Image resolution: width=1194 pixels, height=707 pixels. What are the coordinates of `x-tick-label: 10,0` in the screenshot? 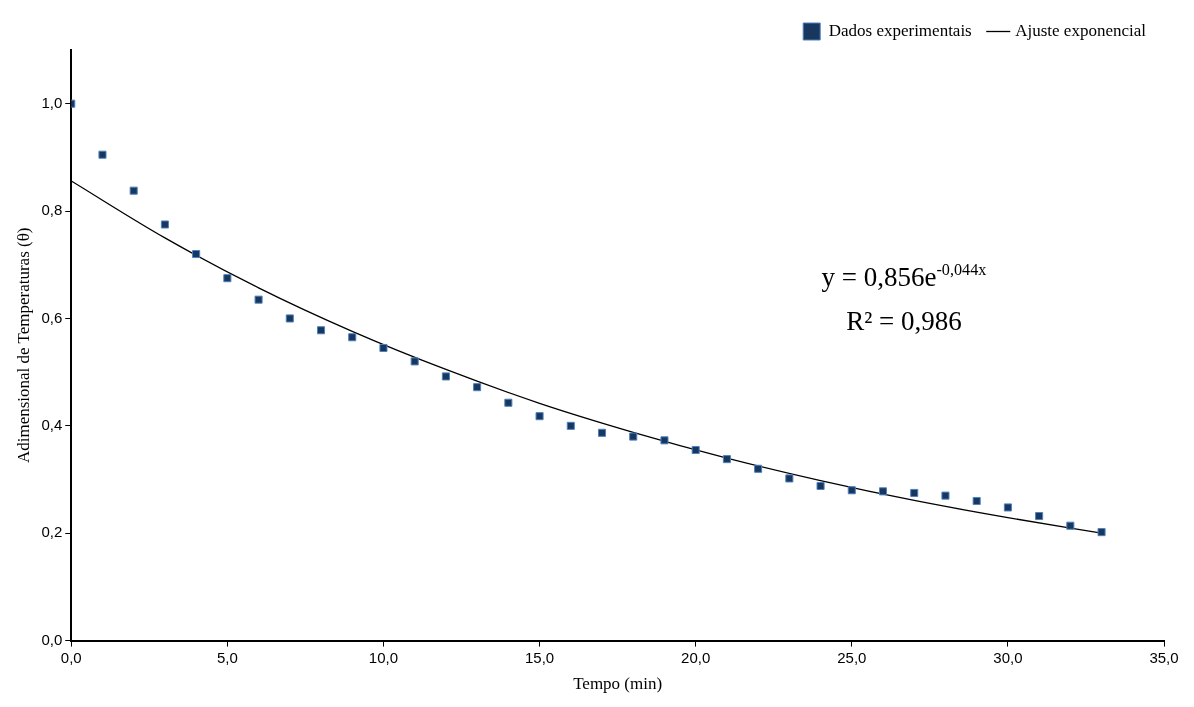 It's located at (383, 657).